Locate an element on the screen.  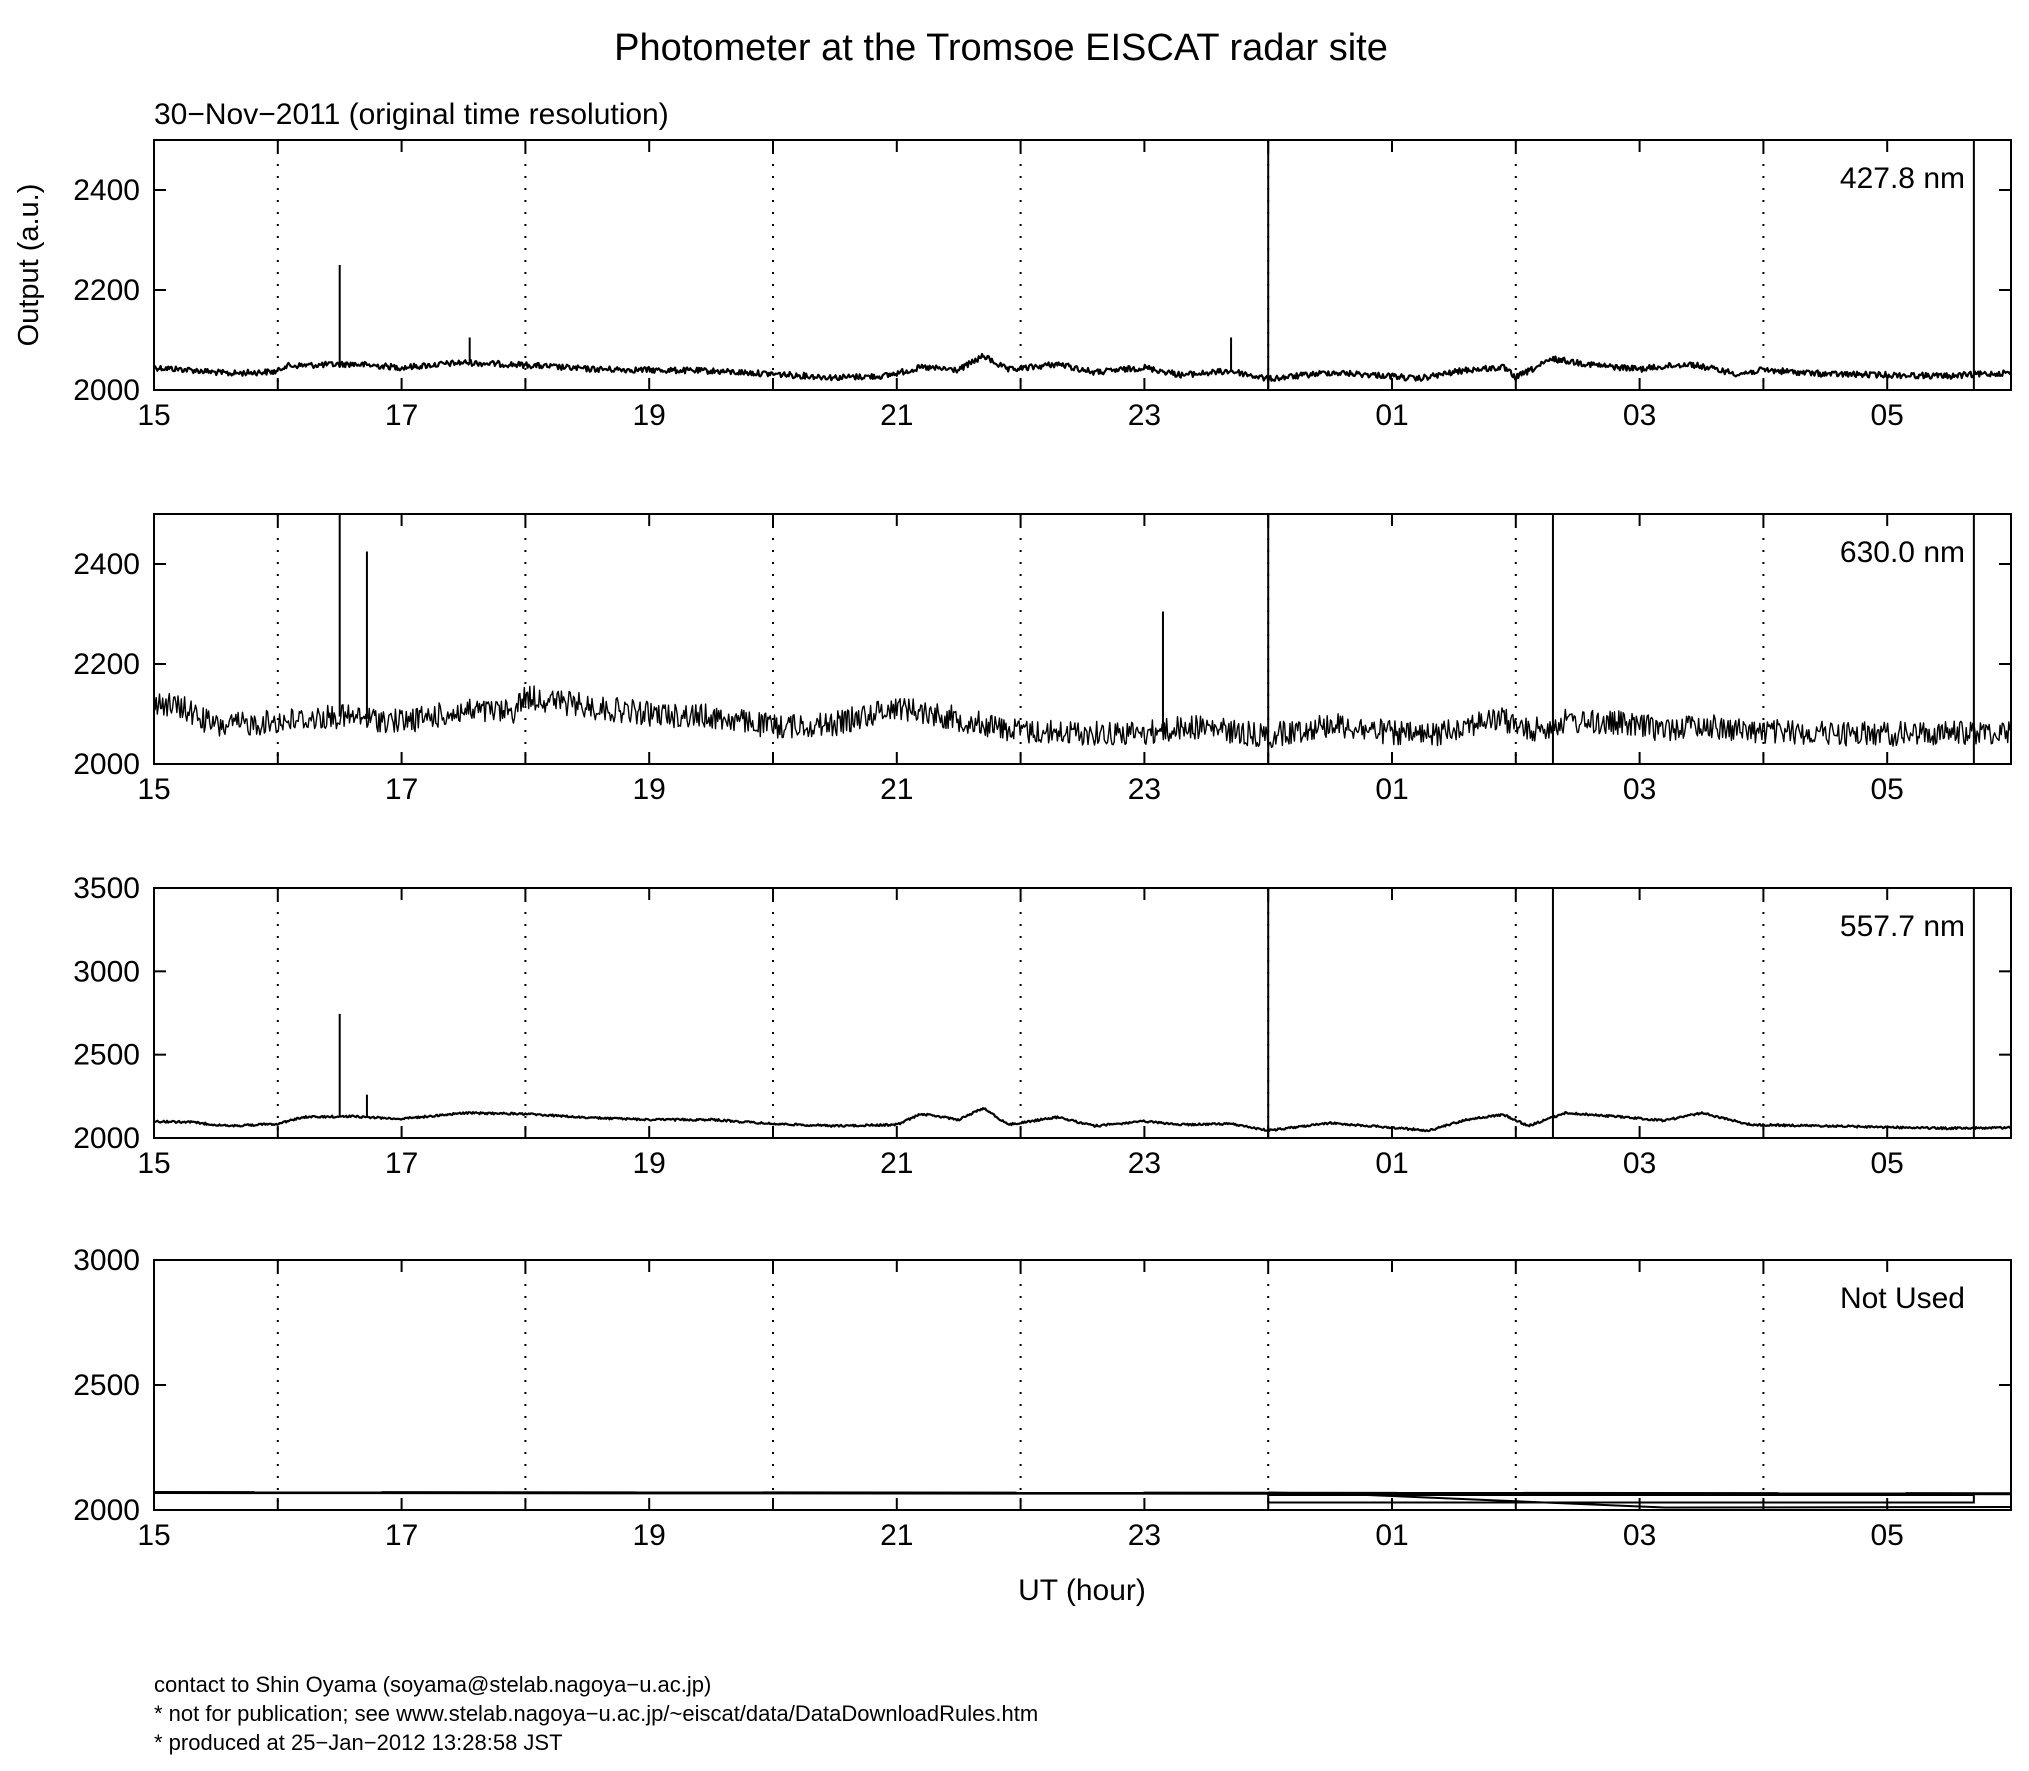
panel-label: 427.8 nm is located at coordinates (1902, 178).